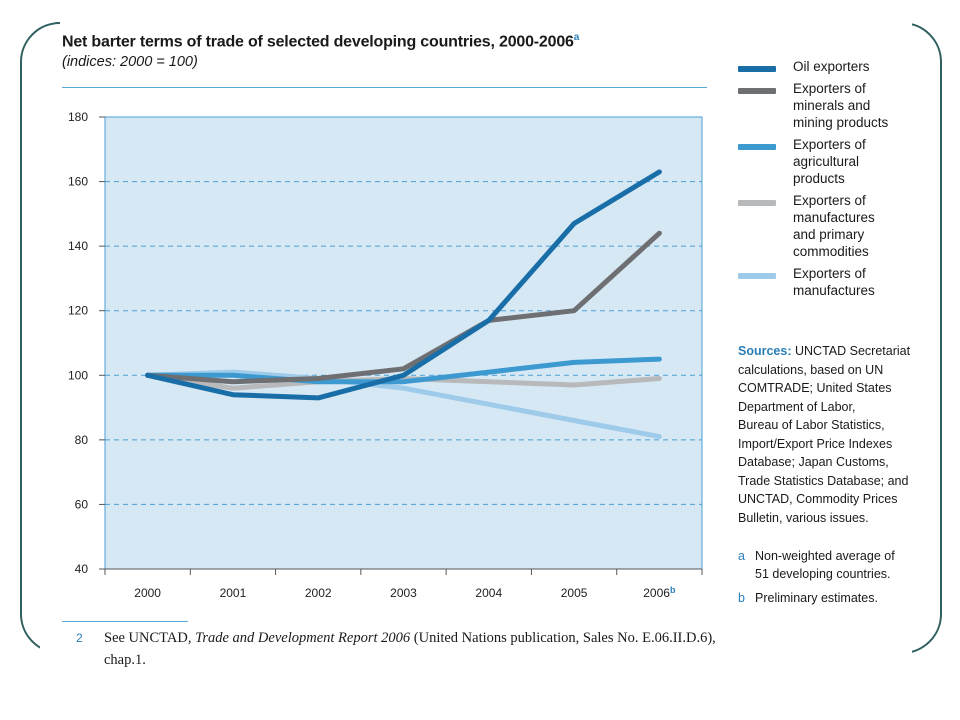 This screenshot has width=960, height=720. I want to click on sources-line: Import/Export Price Indexes, so click(815, 443).